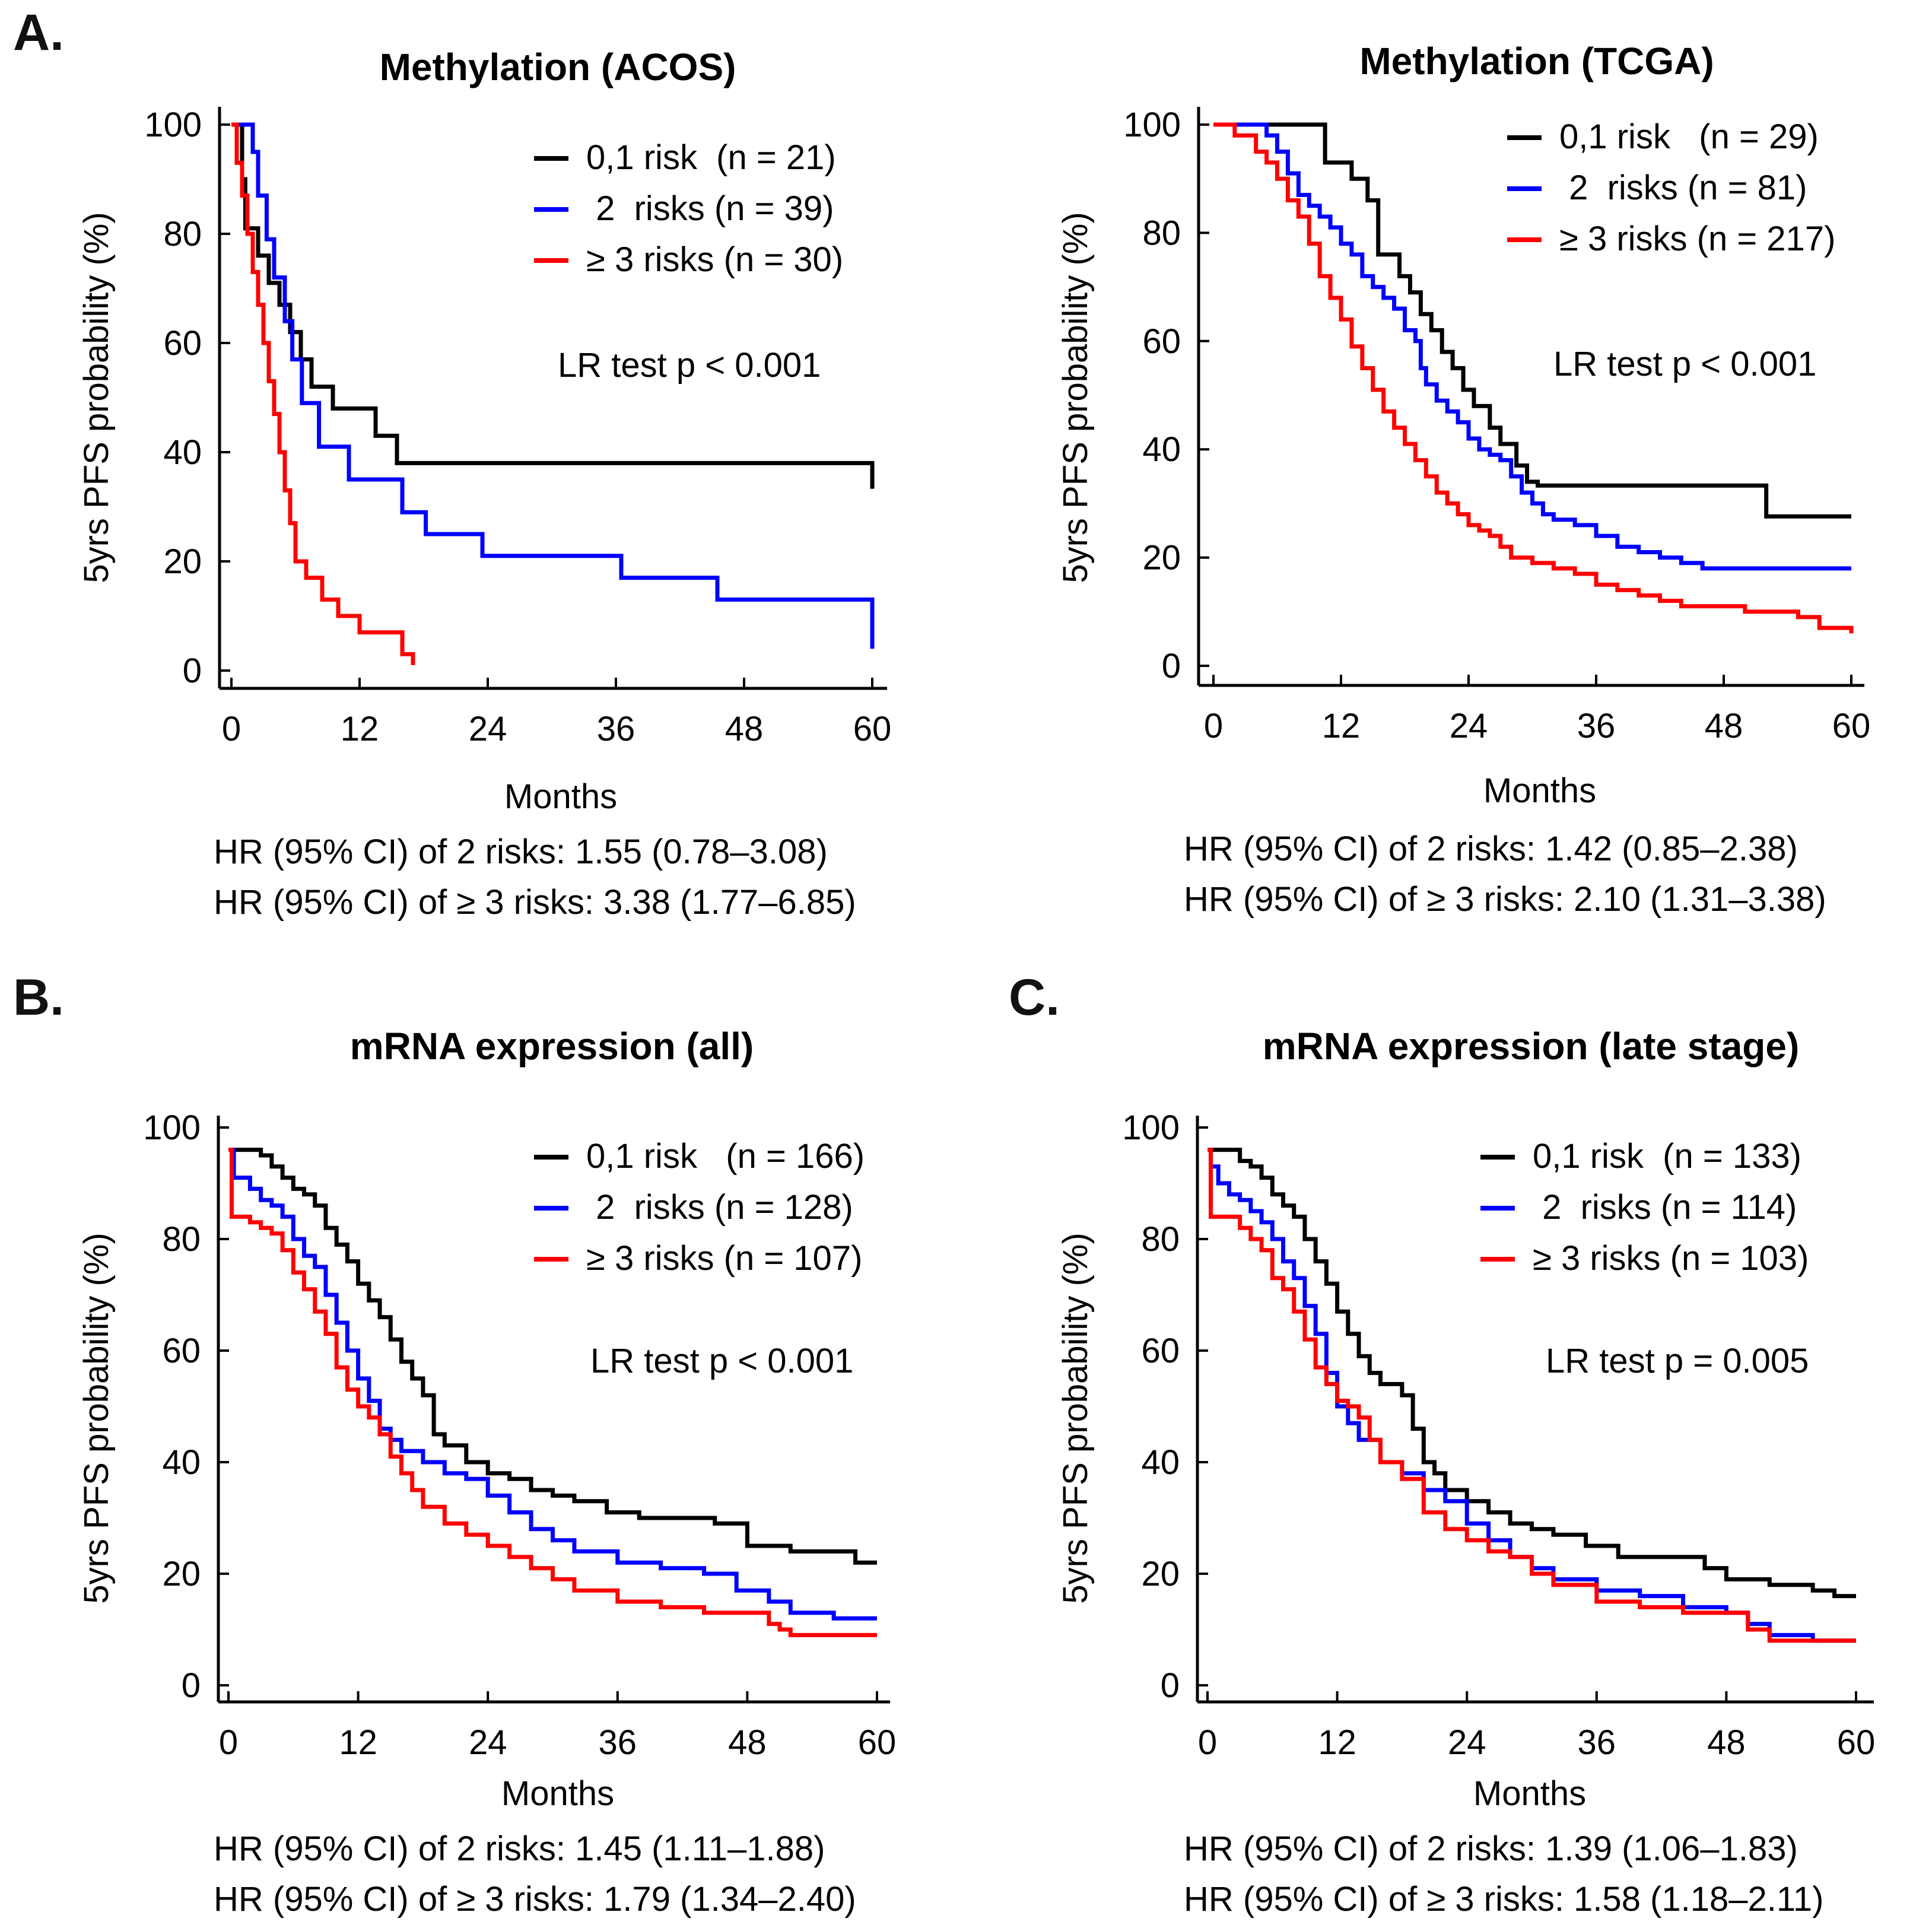 The height and width of the screenshot is (1928, 1932). What do you see at coordinates (711, 157) in the screenshot?
I see `legend-label: 0,1 risk (n = 21)` at bounding box center [711, 157].